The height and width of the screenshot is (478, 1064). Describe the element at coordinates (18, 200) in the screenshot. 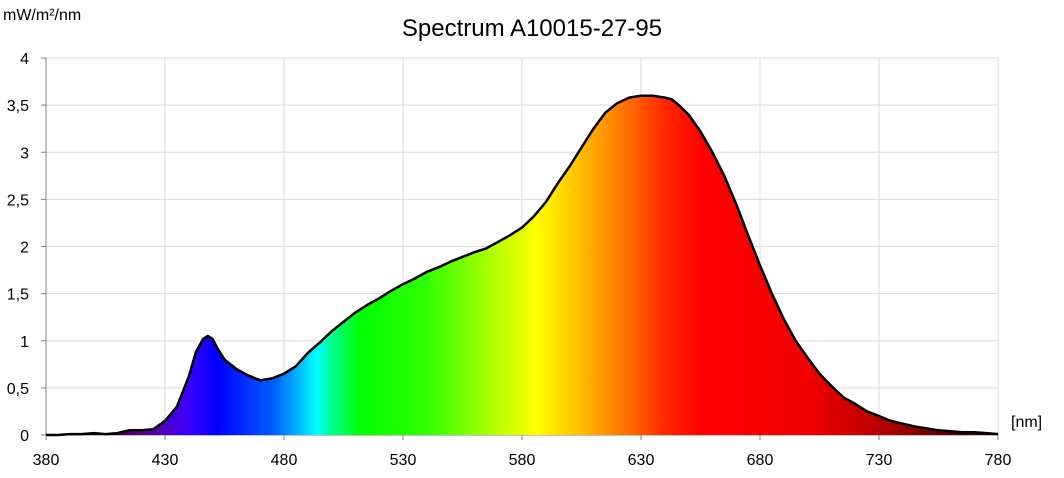

I see `y-tick-label: 2,5` at that location.